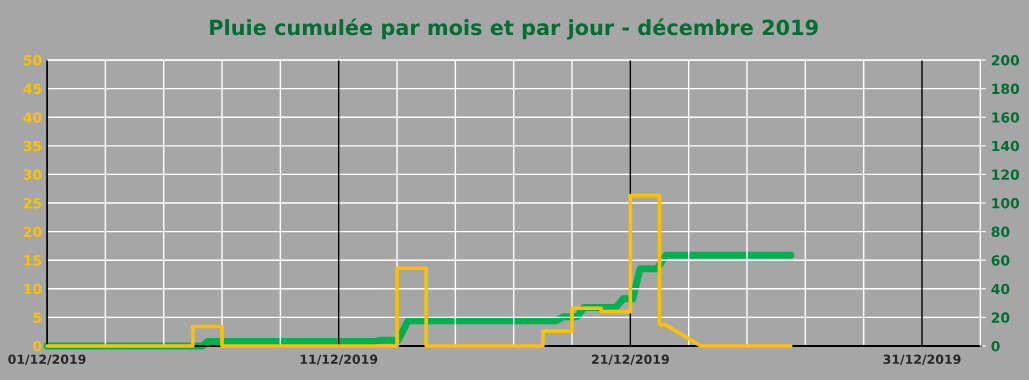  I want to click on y-tick-label: 25, so click(32, 203).